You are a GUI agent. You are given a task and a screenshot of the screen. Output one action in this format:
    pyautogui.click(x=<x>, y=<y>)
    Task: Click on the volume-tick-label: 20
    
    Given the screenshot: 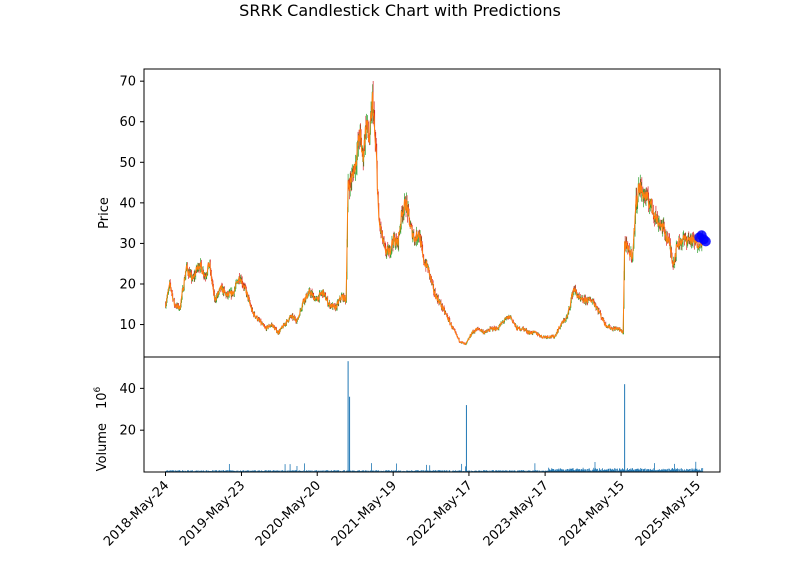 What is the action you would take?
    pyautogui.click(x=127, y=431)
    